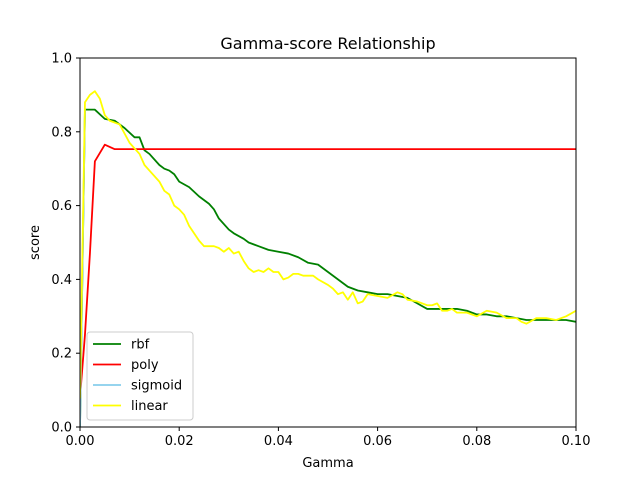 The width and height of the screenshot is (640, 480). What do you see at coordinates (35, 242) in the screenshot?
I see `y-axis-label: score` at bounding box center [35, 242].